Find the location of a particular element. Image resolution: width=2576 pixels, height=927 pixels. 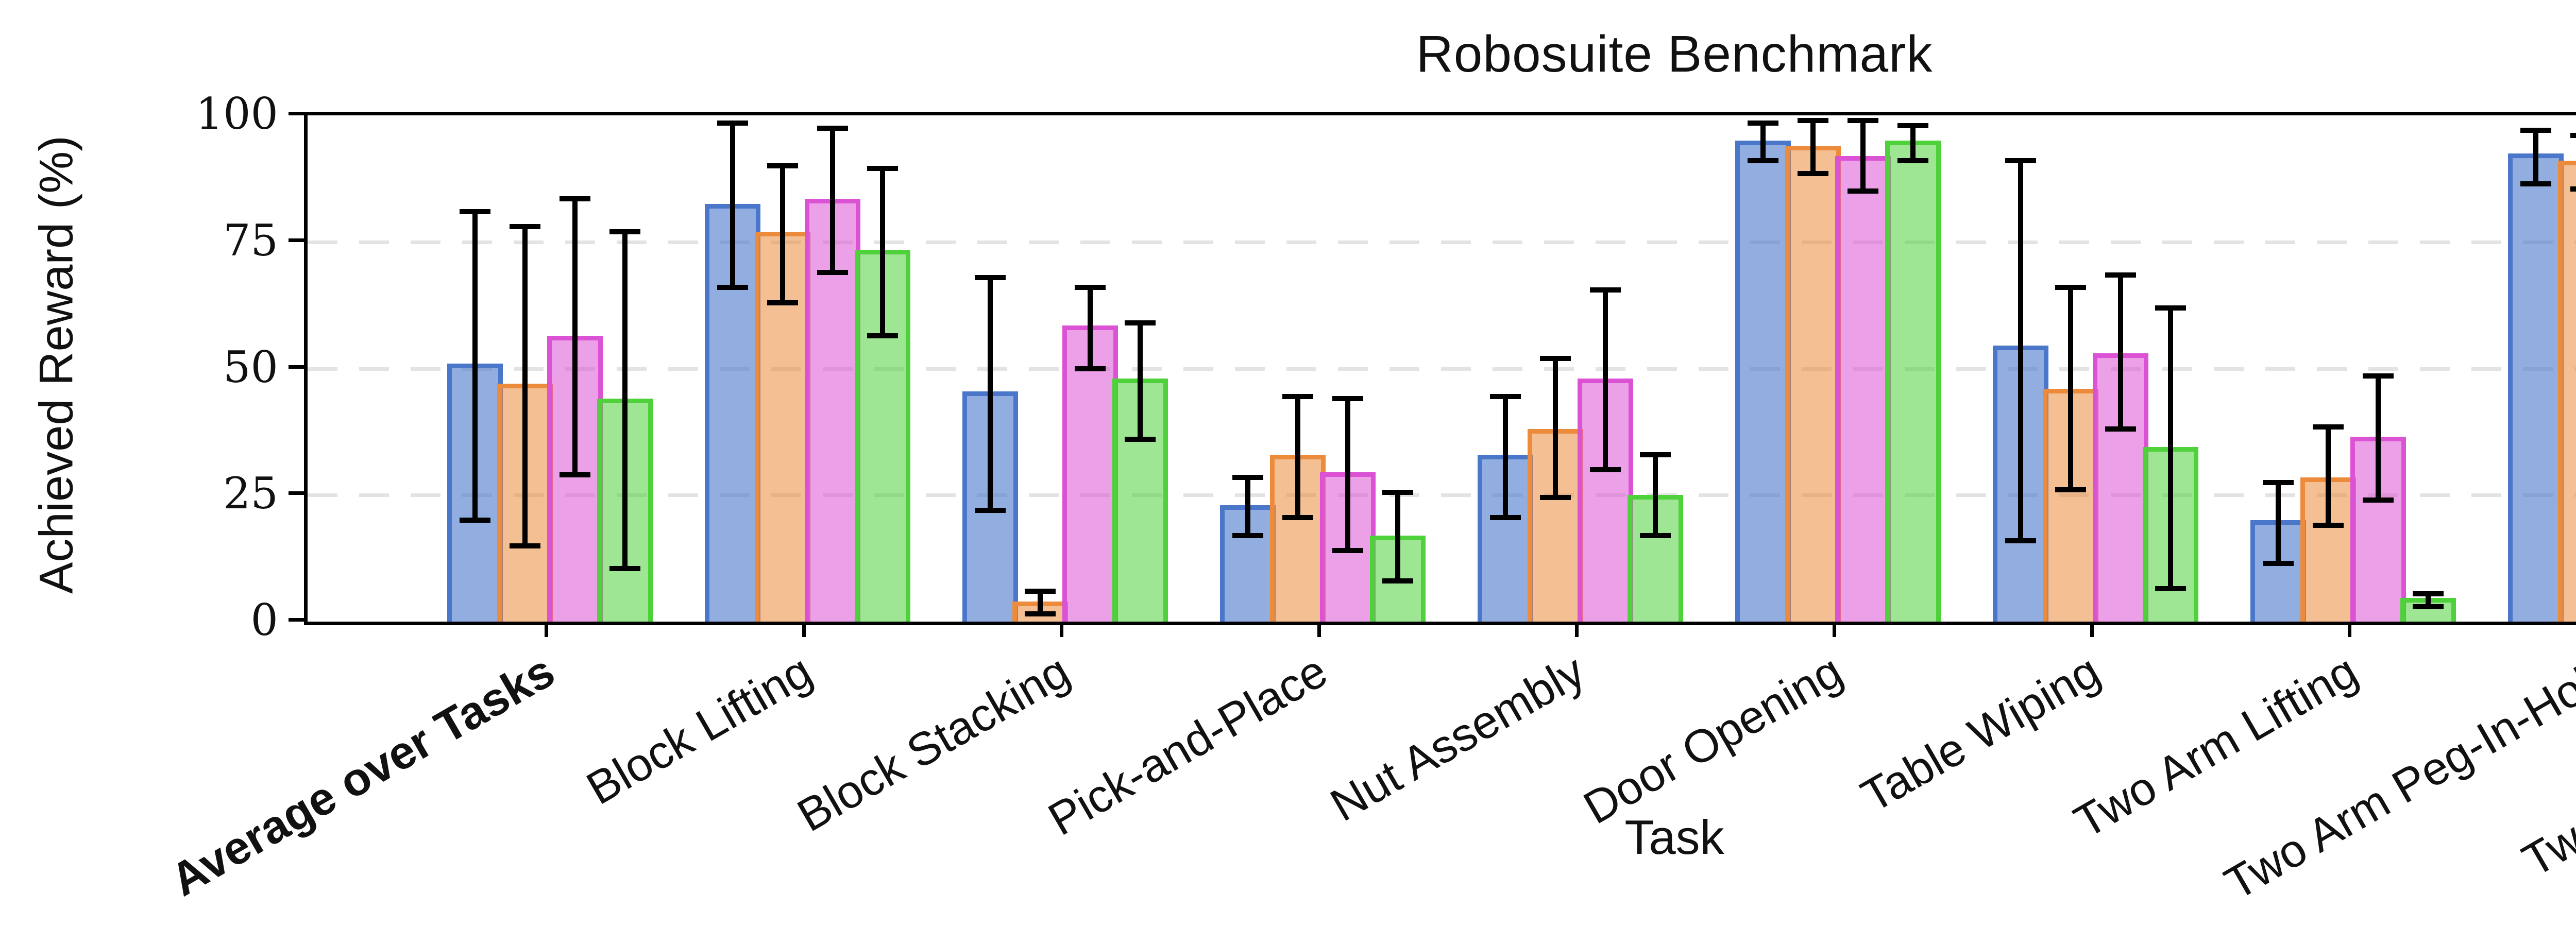

y-tick-label: 0 is located at coordinates (264, 620).